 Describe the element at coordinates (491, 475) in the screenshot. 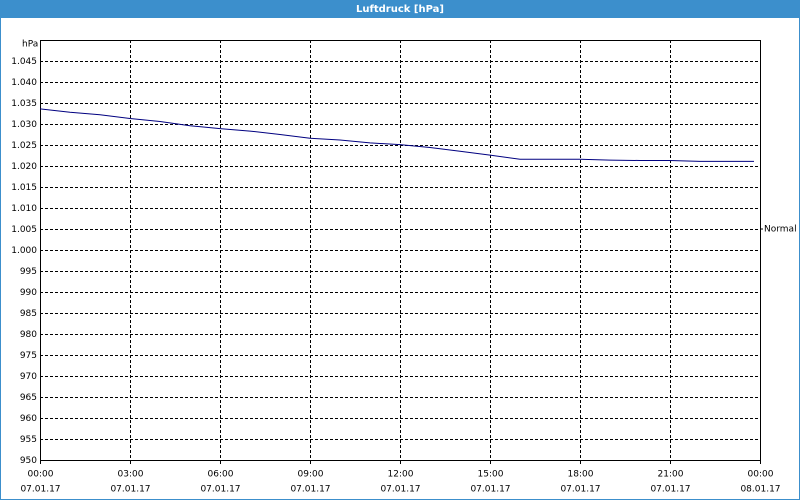

I see `x-tick-label: 15:00` at that location.